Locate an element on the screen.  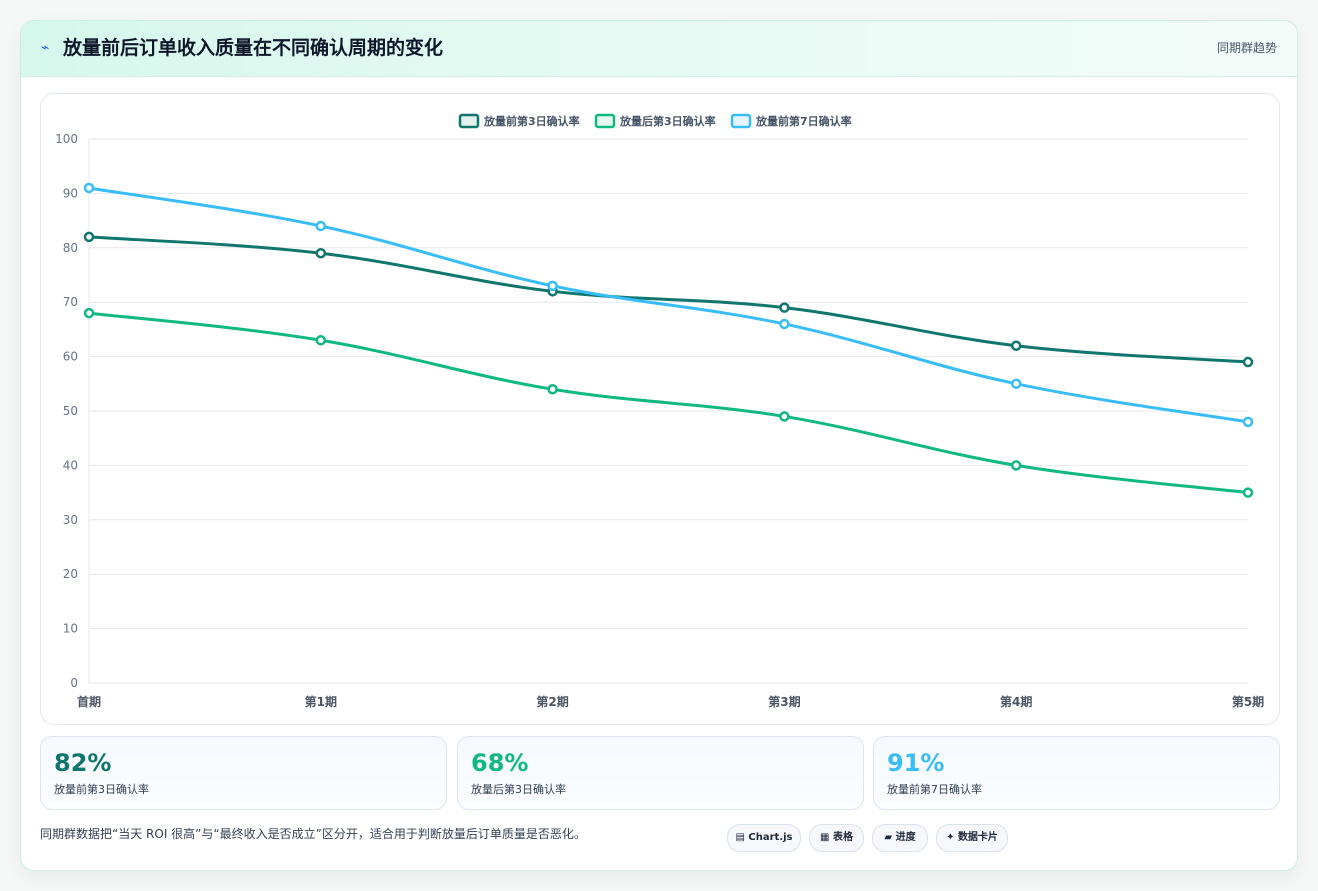
chip-progress: ▰ 进度 is located at coordinates (900, 838).